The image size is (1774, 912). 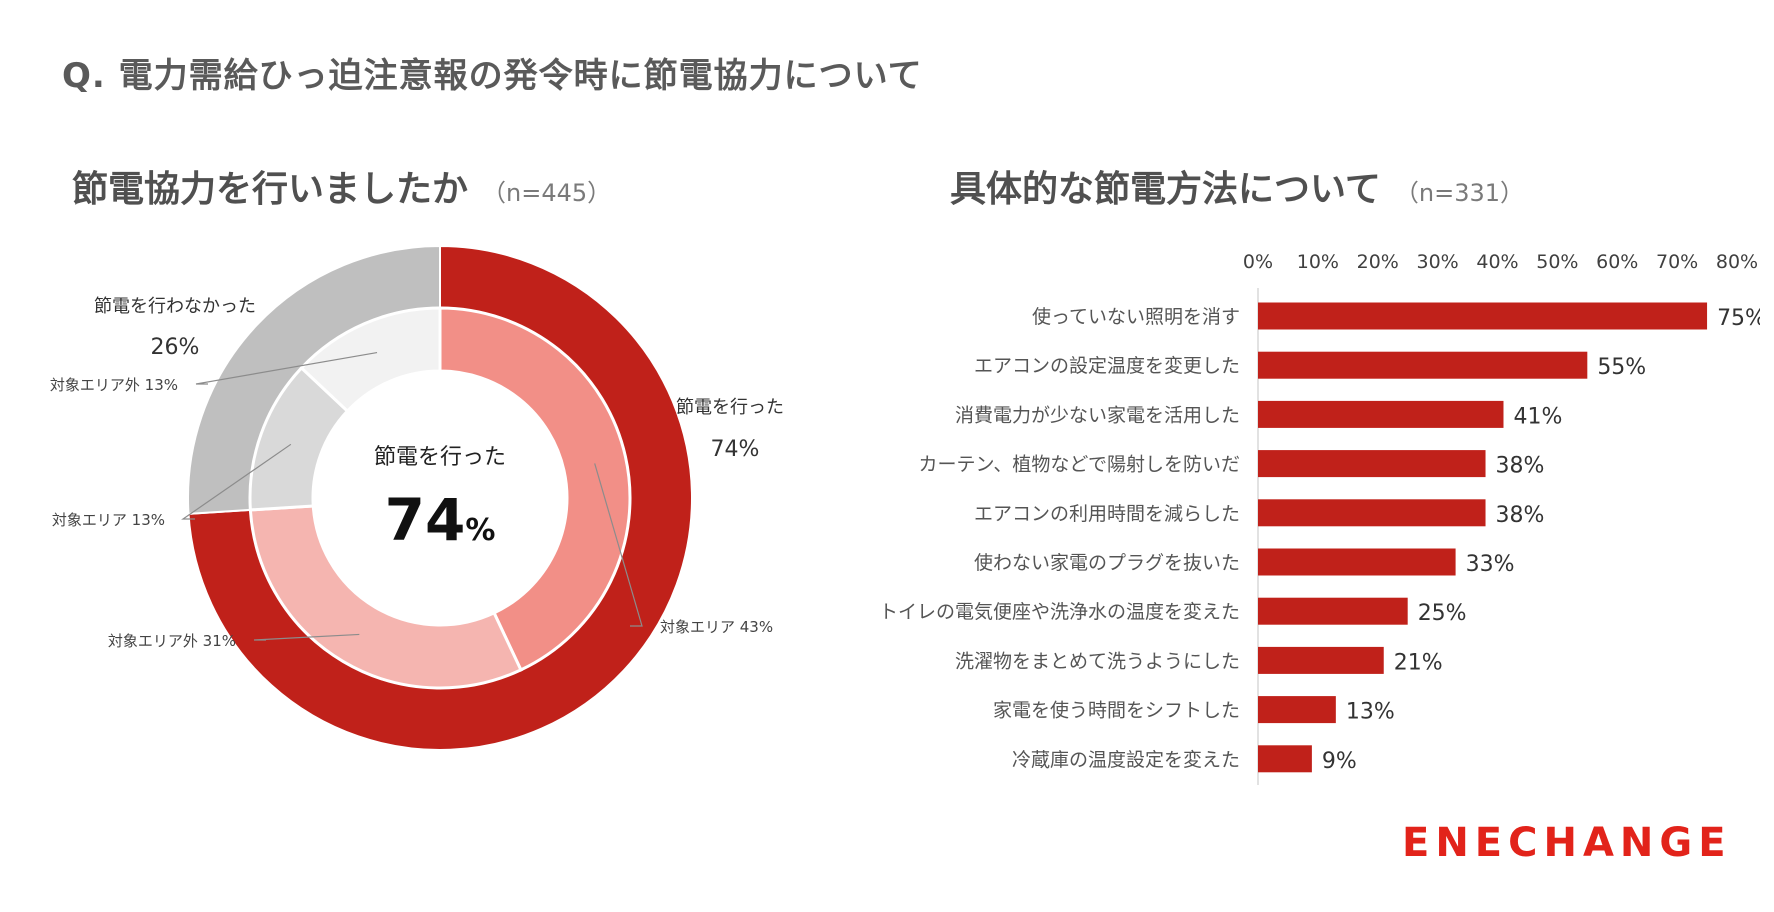 What do you see at coordinates (1621, 367) in the screenshot?
I see `bar-value-label: 55%` at bounding box center [1621, 367].